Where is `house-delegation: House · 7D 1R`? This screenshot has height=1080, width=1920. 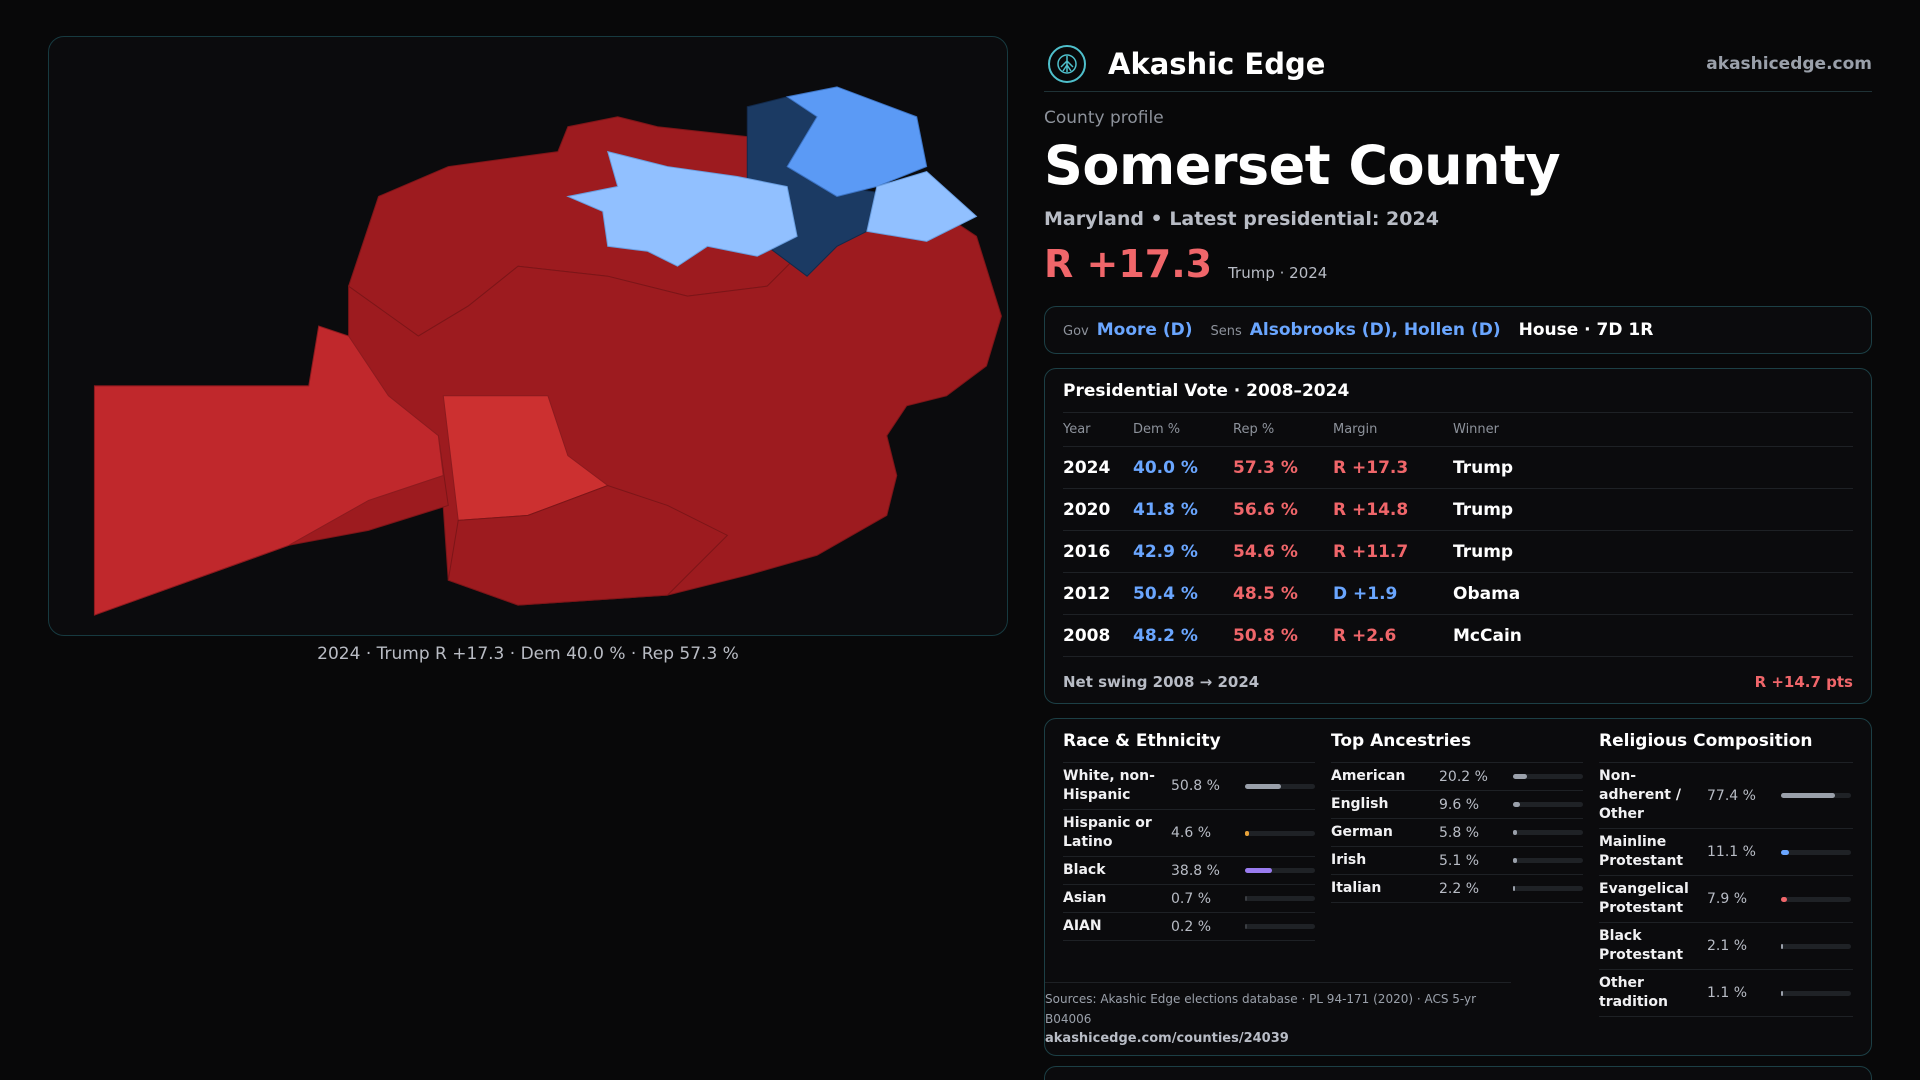 house-delegation: House · 7D 1R is located at coordinates (1586, 330).